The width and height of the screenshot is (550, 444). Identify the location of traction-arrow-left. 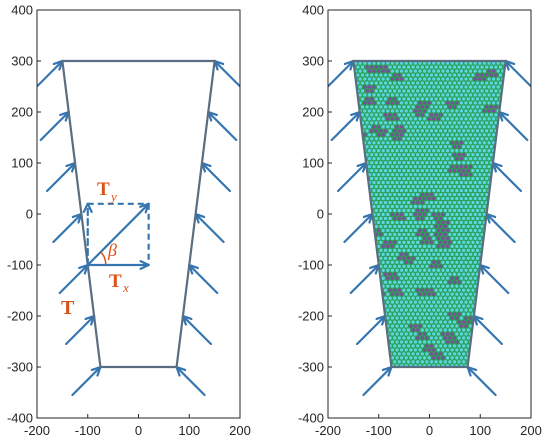
(80, 330).